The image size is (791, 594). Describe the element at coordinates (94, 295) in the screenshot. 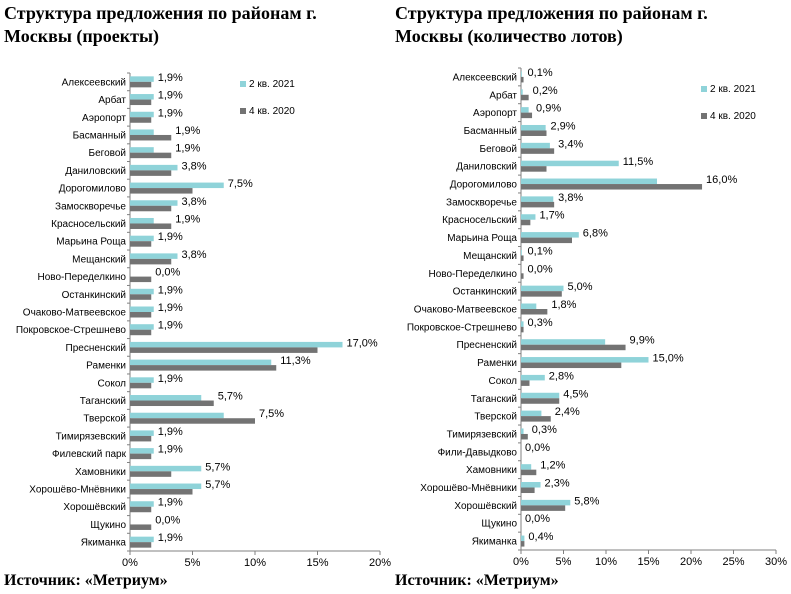

I see `category-label: Останкинский` at that location.